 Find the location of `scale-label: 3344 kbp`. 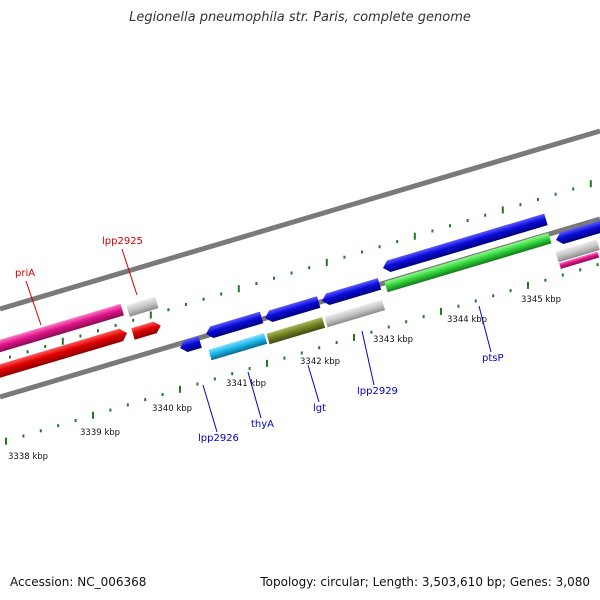

scale-label: 3344 kbp is located at coordinates (467, 320).